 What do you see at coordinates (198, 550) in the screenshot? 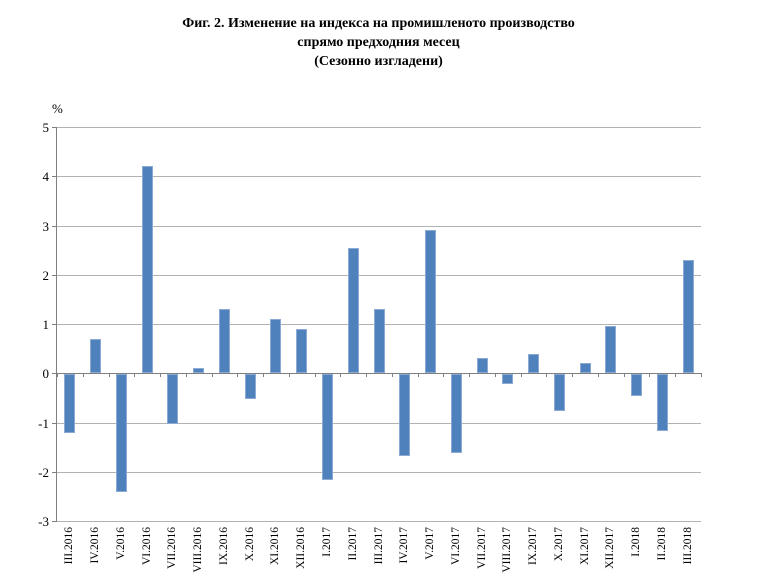
I see `x-tick-label: VIII.2016` at bounding box center [198, 550].